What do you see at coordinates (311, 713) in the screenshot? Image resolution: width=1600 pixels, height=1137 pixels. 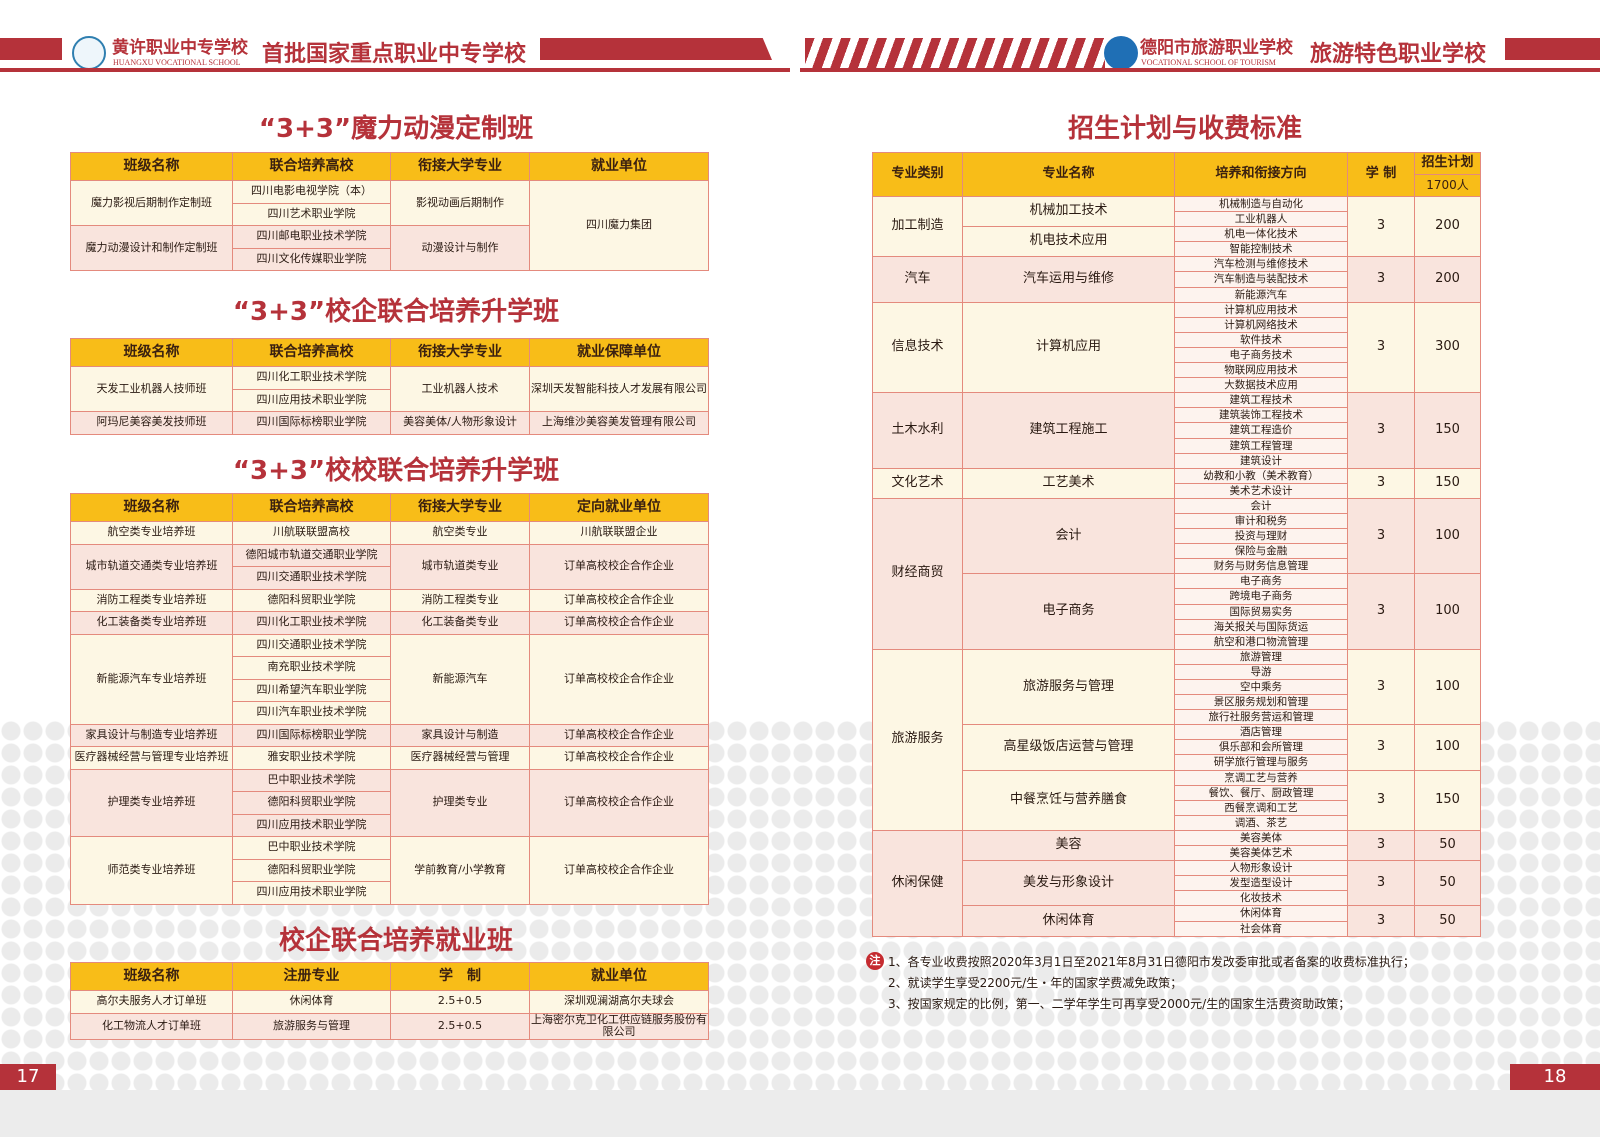 I see `school: 四川汽车职业技术学院` at bounding box center [311, 713].